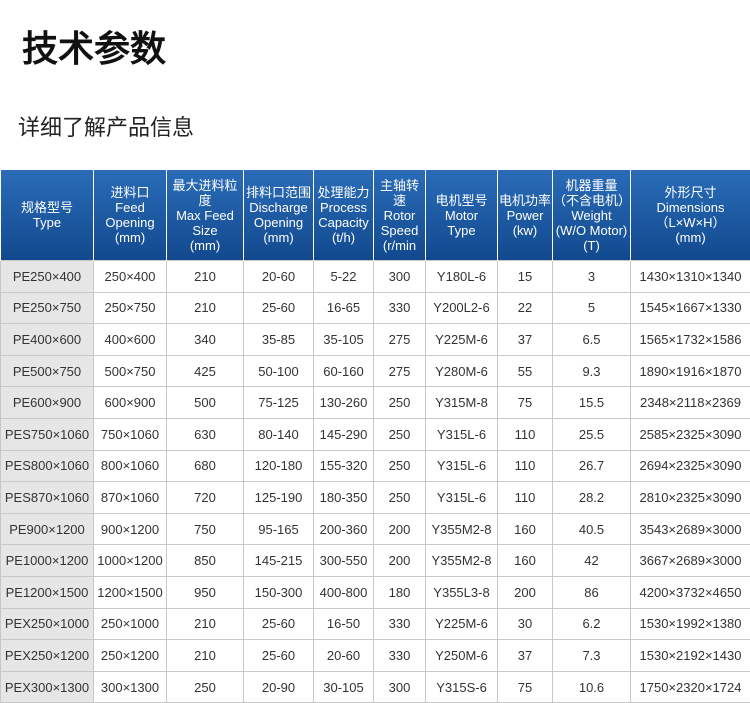 The image size is (750, 703). What do you see at coordinates (690, 529) in the screenshot?
I see `table-cell: 3543×2689×3000` at bounding box center [690, 529].